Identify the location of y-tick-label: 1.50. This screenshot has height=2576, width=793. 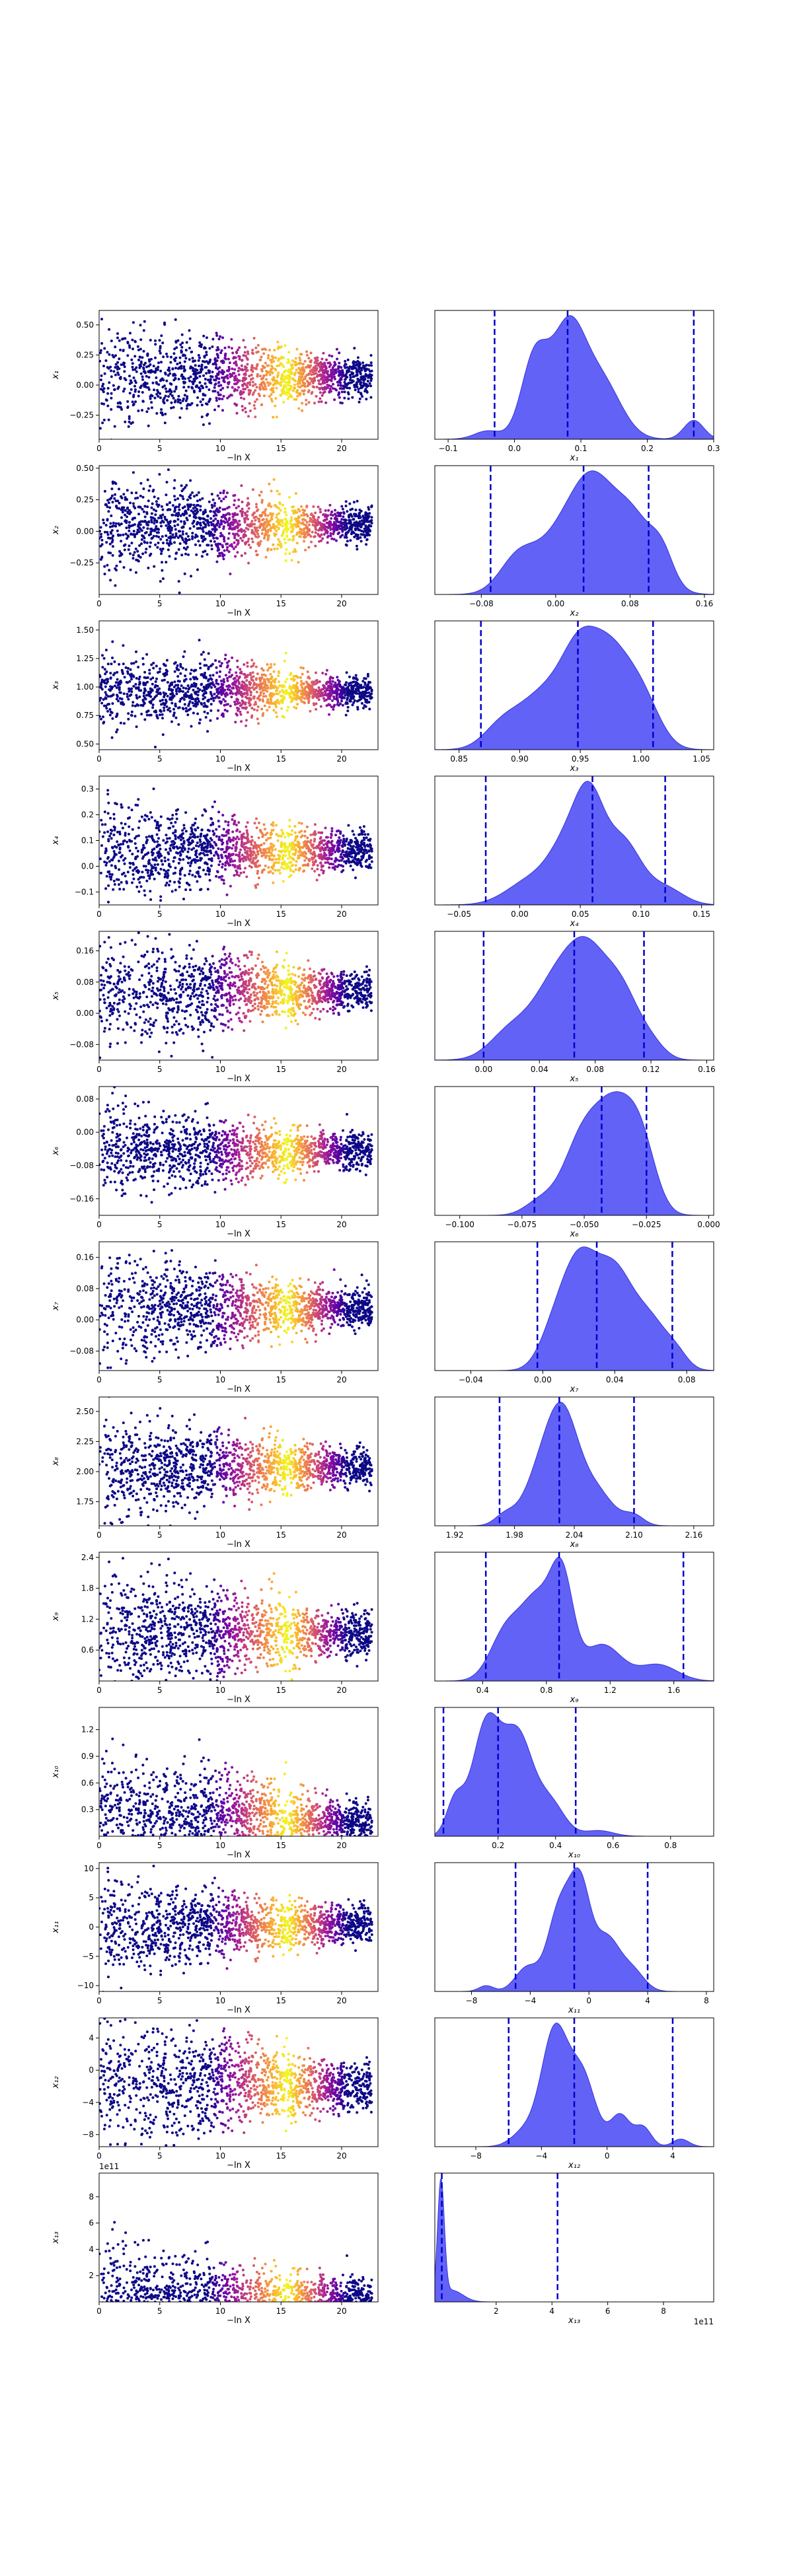
(85, 631).